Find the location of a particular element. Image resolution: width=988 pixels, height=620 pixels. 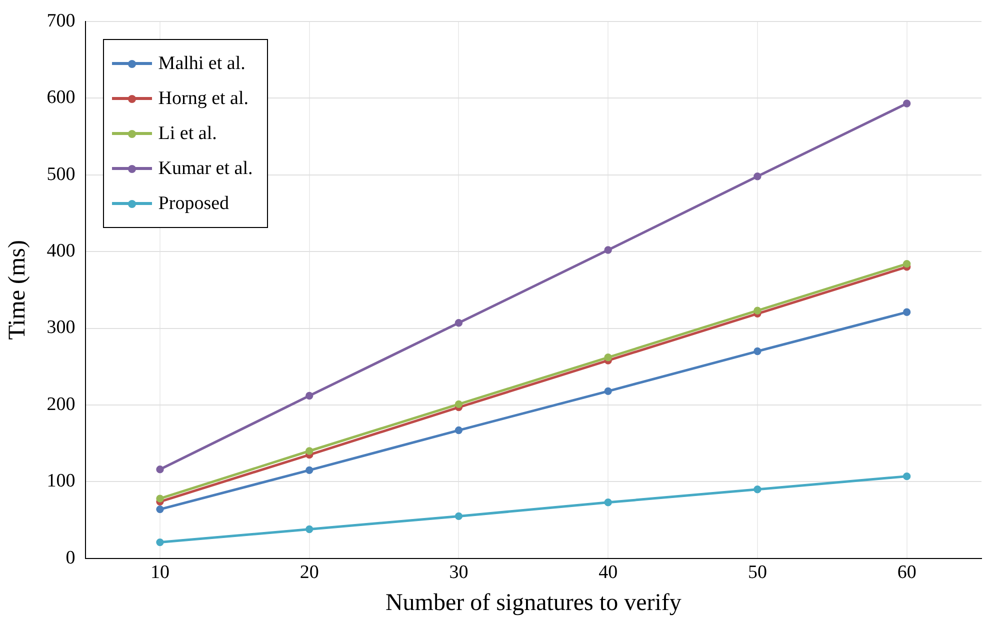

x-tick-label: 30 is located at coordinates (458, 572).